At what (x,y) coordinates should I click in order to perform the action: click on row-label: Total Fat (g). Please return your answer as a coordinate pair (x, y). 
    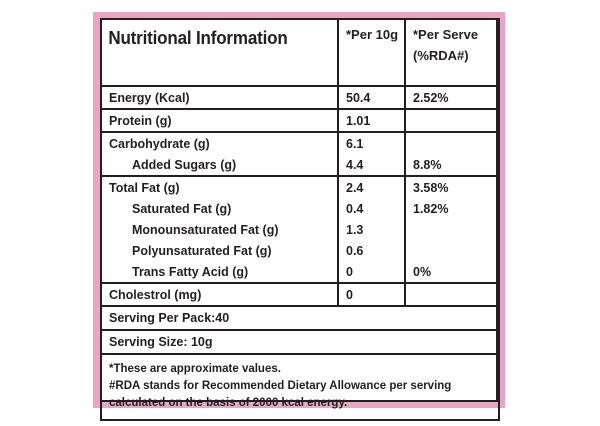
    Looking at the image, I should click on (219, 186).